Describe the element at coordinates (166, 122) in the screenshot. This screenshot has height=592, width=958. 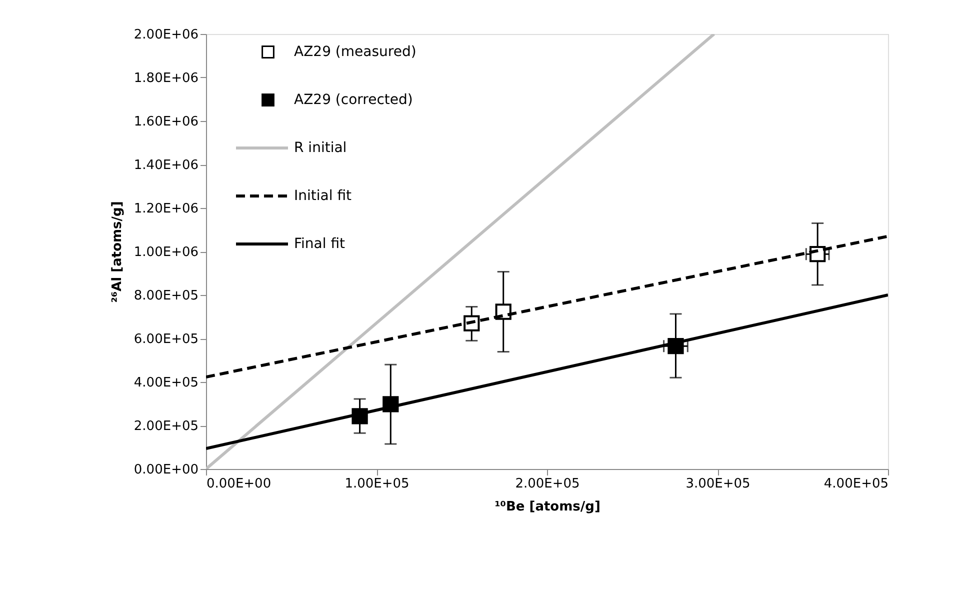
I see `y-tick-label: 1.60E+06` at that location.